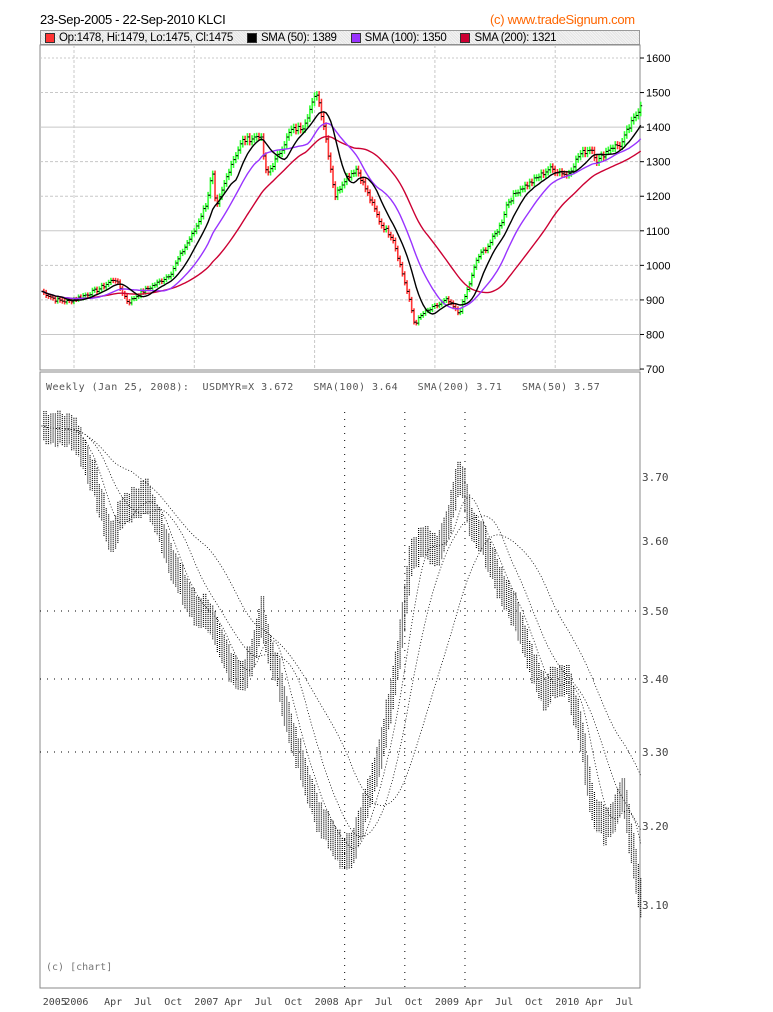 The width and height of the screenshot is (773, 1012). I want to click on legend-label: SMA (50): 1389, so click(298, 37).